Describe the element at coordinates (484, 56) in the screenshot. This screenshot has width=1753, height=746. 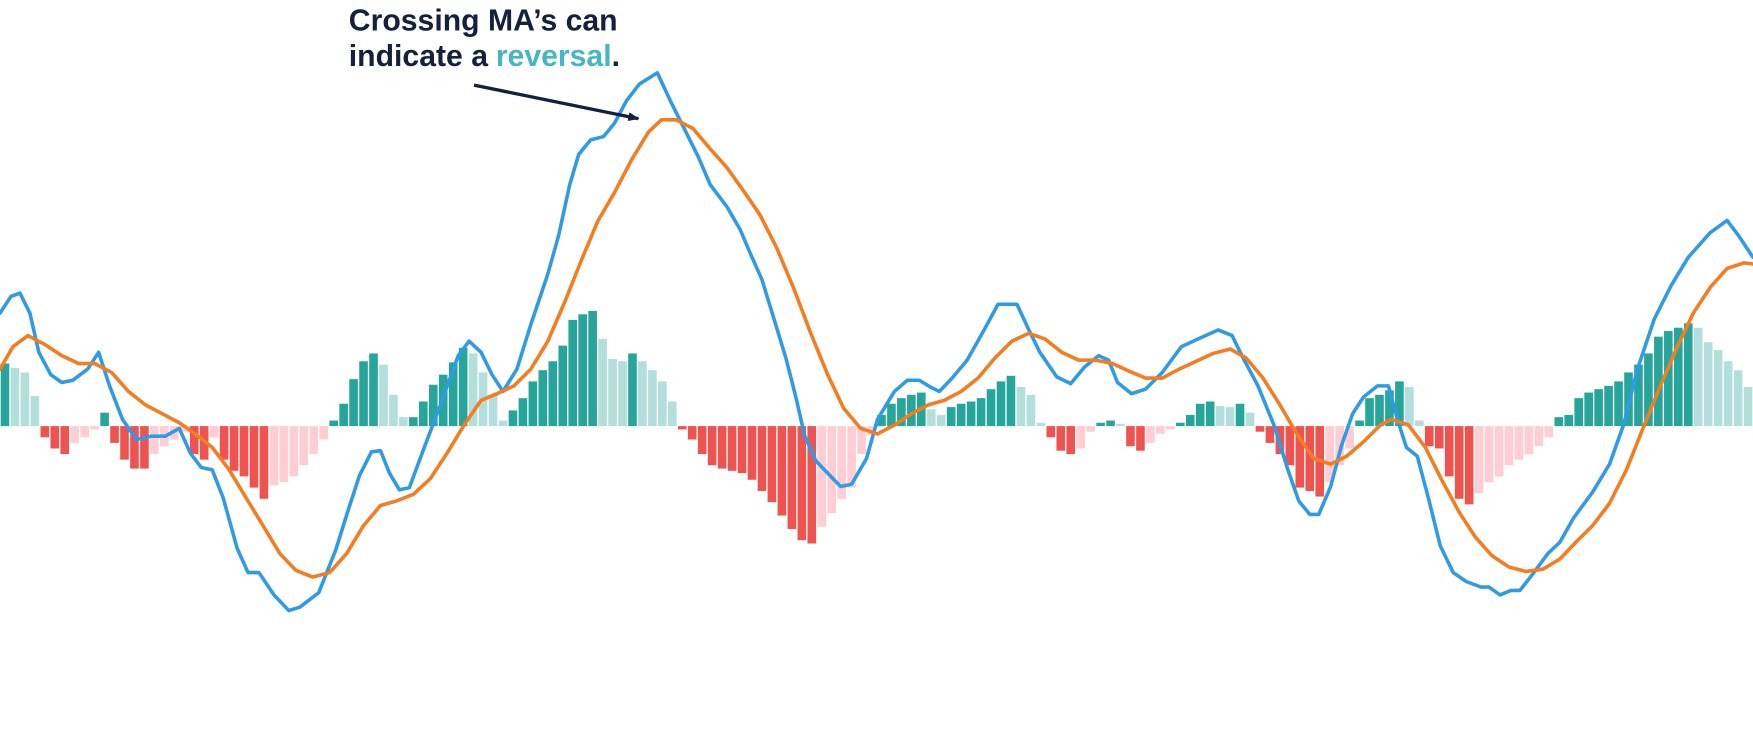
I see `annotation-line: indicate a reversal.` at that location.